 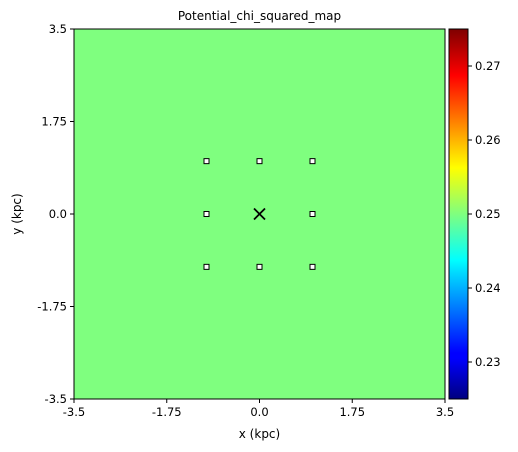 What do you see at coordinates (52, 307) in the screenshot?
I see `y-tick-label: -1.75` at bounding box center [52, 307].